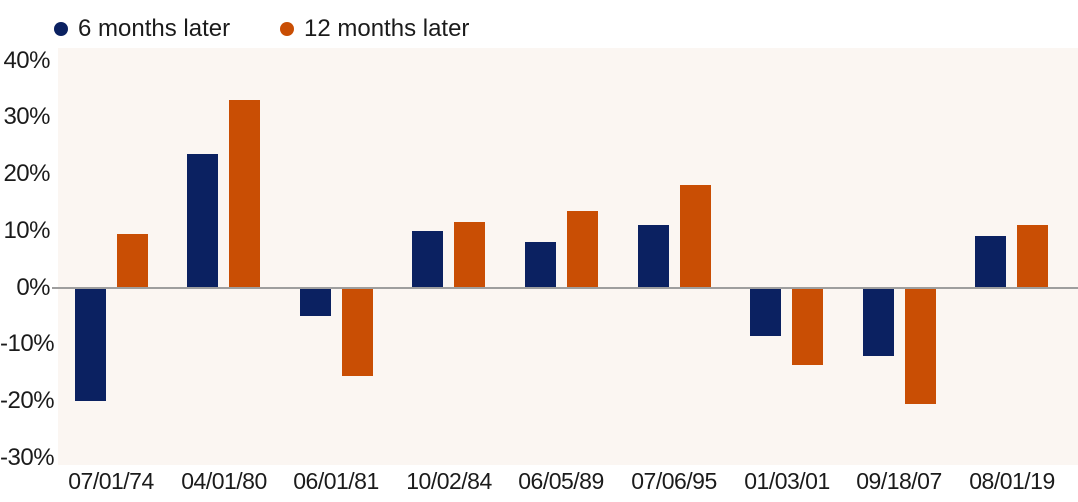 The width and height of the screenshot is (1078, 502). Describe the element at coordinates (111, 481) in the screenshot. I see `x-axis-category-label: 07/01/74` at that location.